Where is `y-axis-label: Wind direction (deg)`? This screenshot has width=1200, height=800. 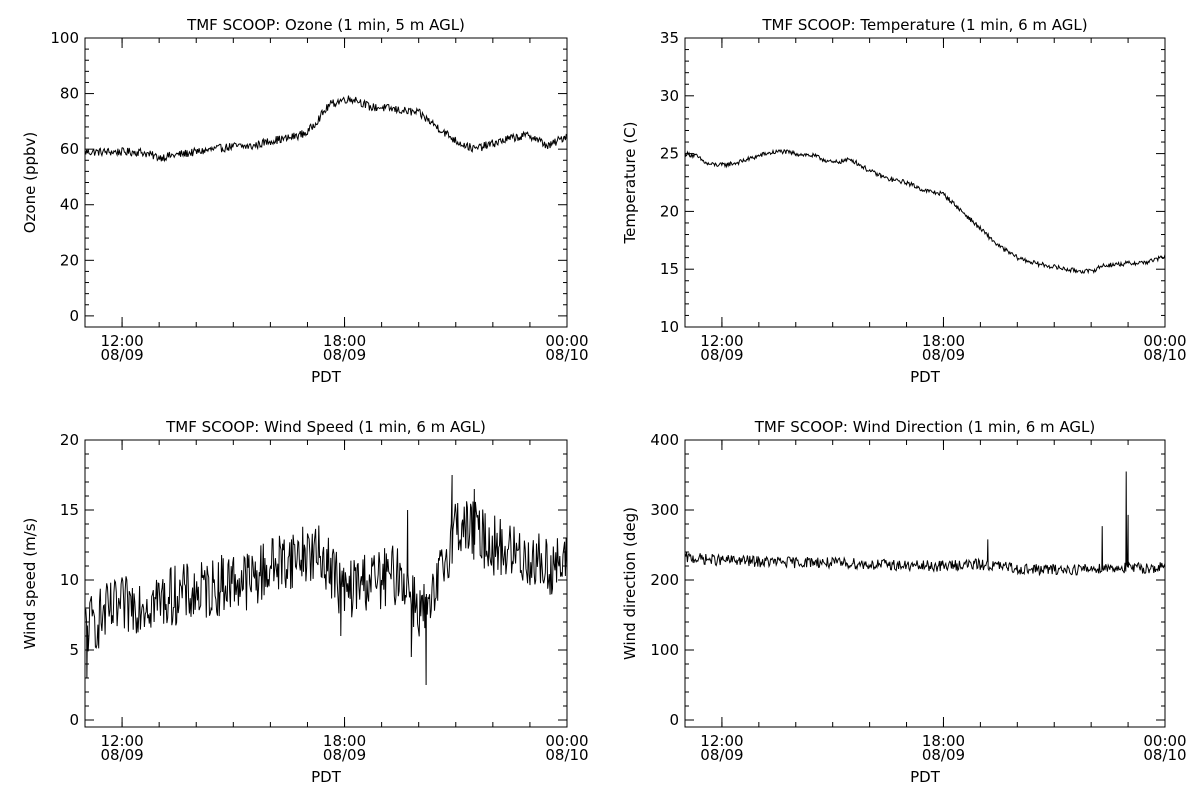
y-axis-label: Wind direction (deg) is located at coordinates (630, 583).